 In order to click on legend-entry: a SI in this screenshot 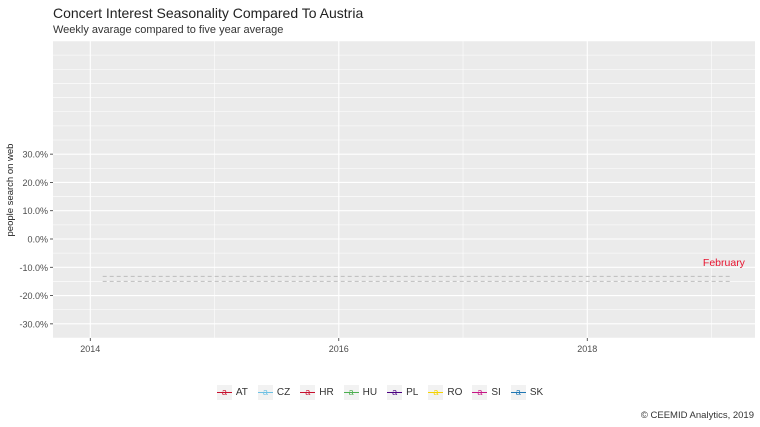, I will do `click(486, 392)`.